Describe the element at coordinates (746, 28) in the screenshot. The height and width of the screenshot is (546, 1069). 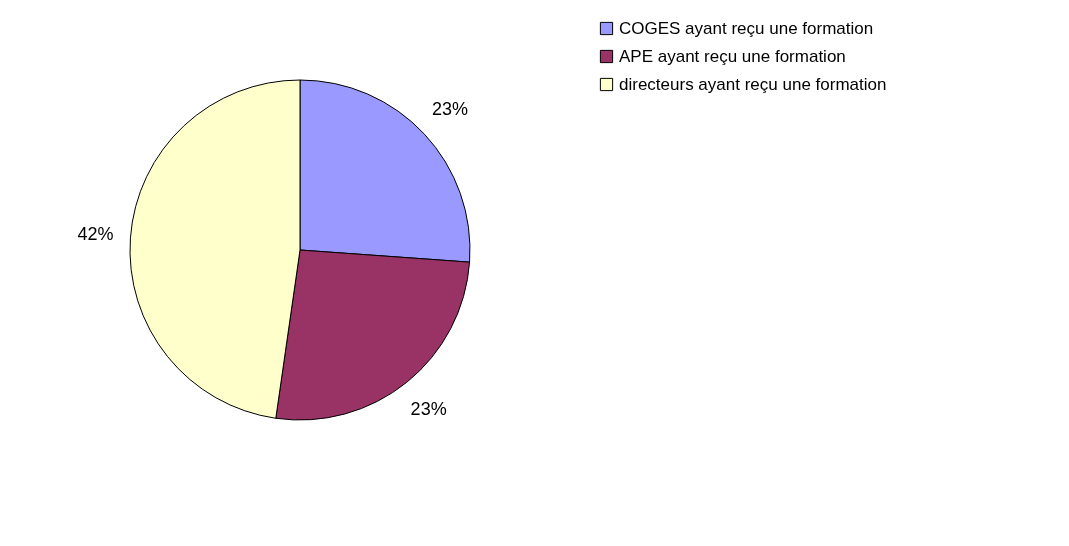
I see `legend-label: COGES ayant reçu une formation` at that location.